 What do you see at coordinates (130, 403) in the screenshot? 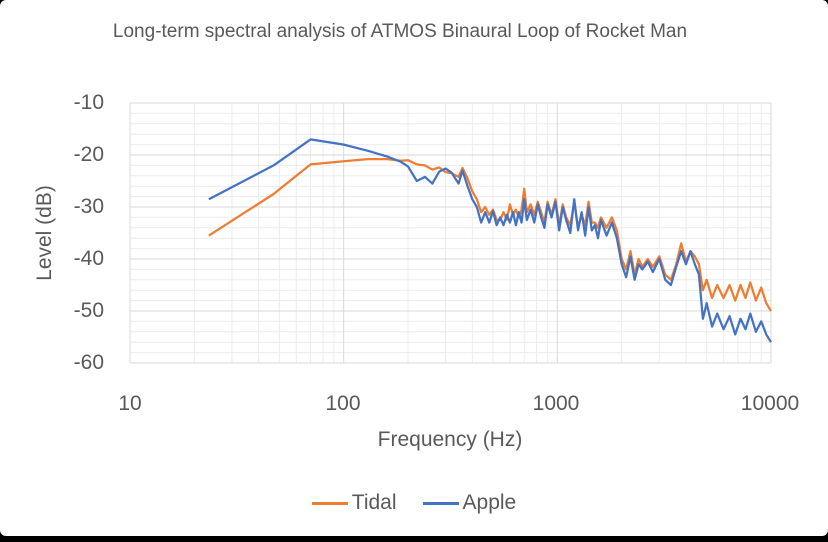
I see `x-tick-label: 10` at bounding box center [130, 403].